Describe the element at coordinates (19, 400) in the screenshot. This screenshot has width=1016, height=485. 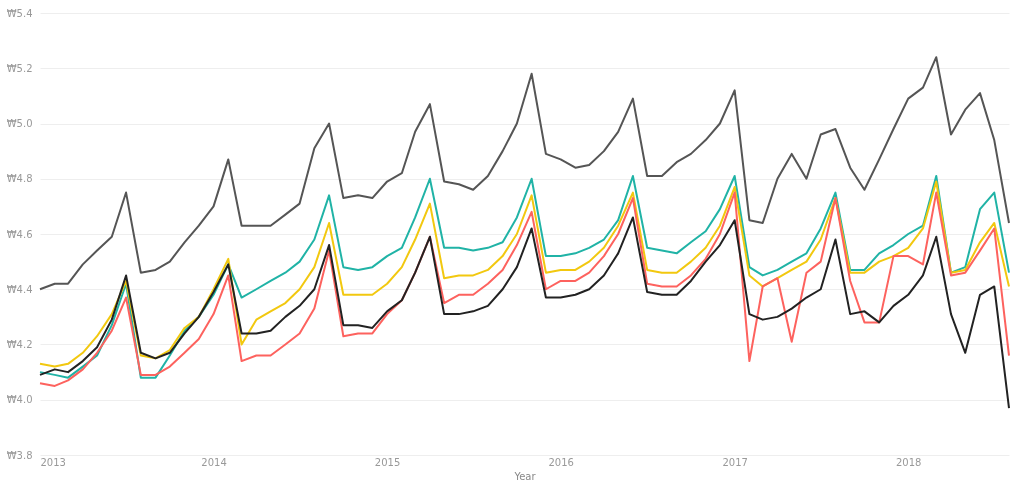
I see `y-tick-label: ₩4.0` at that location.